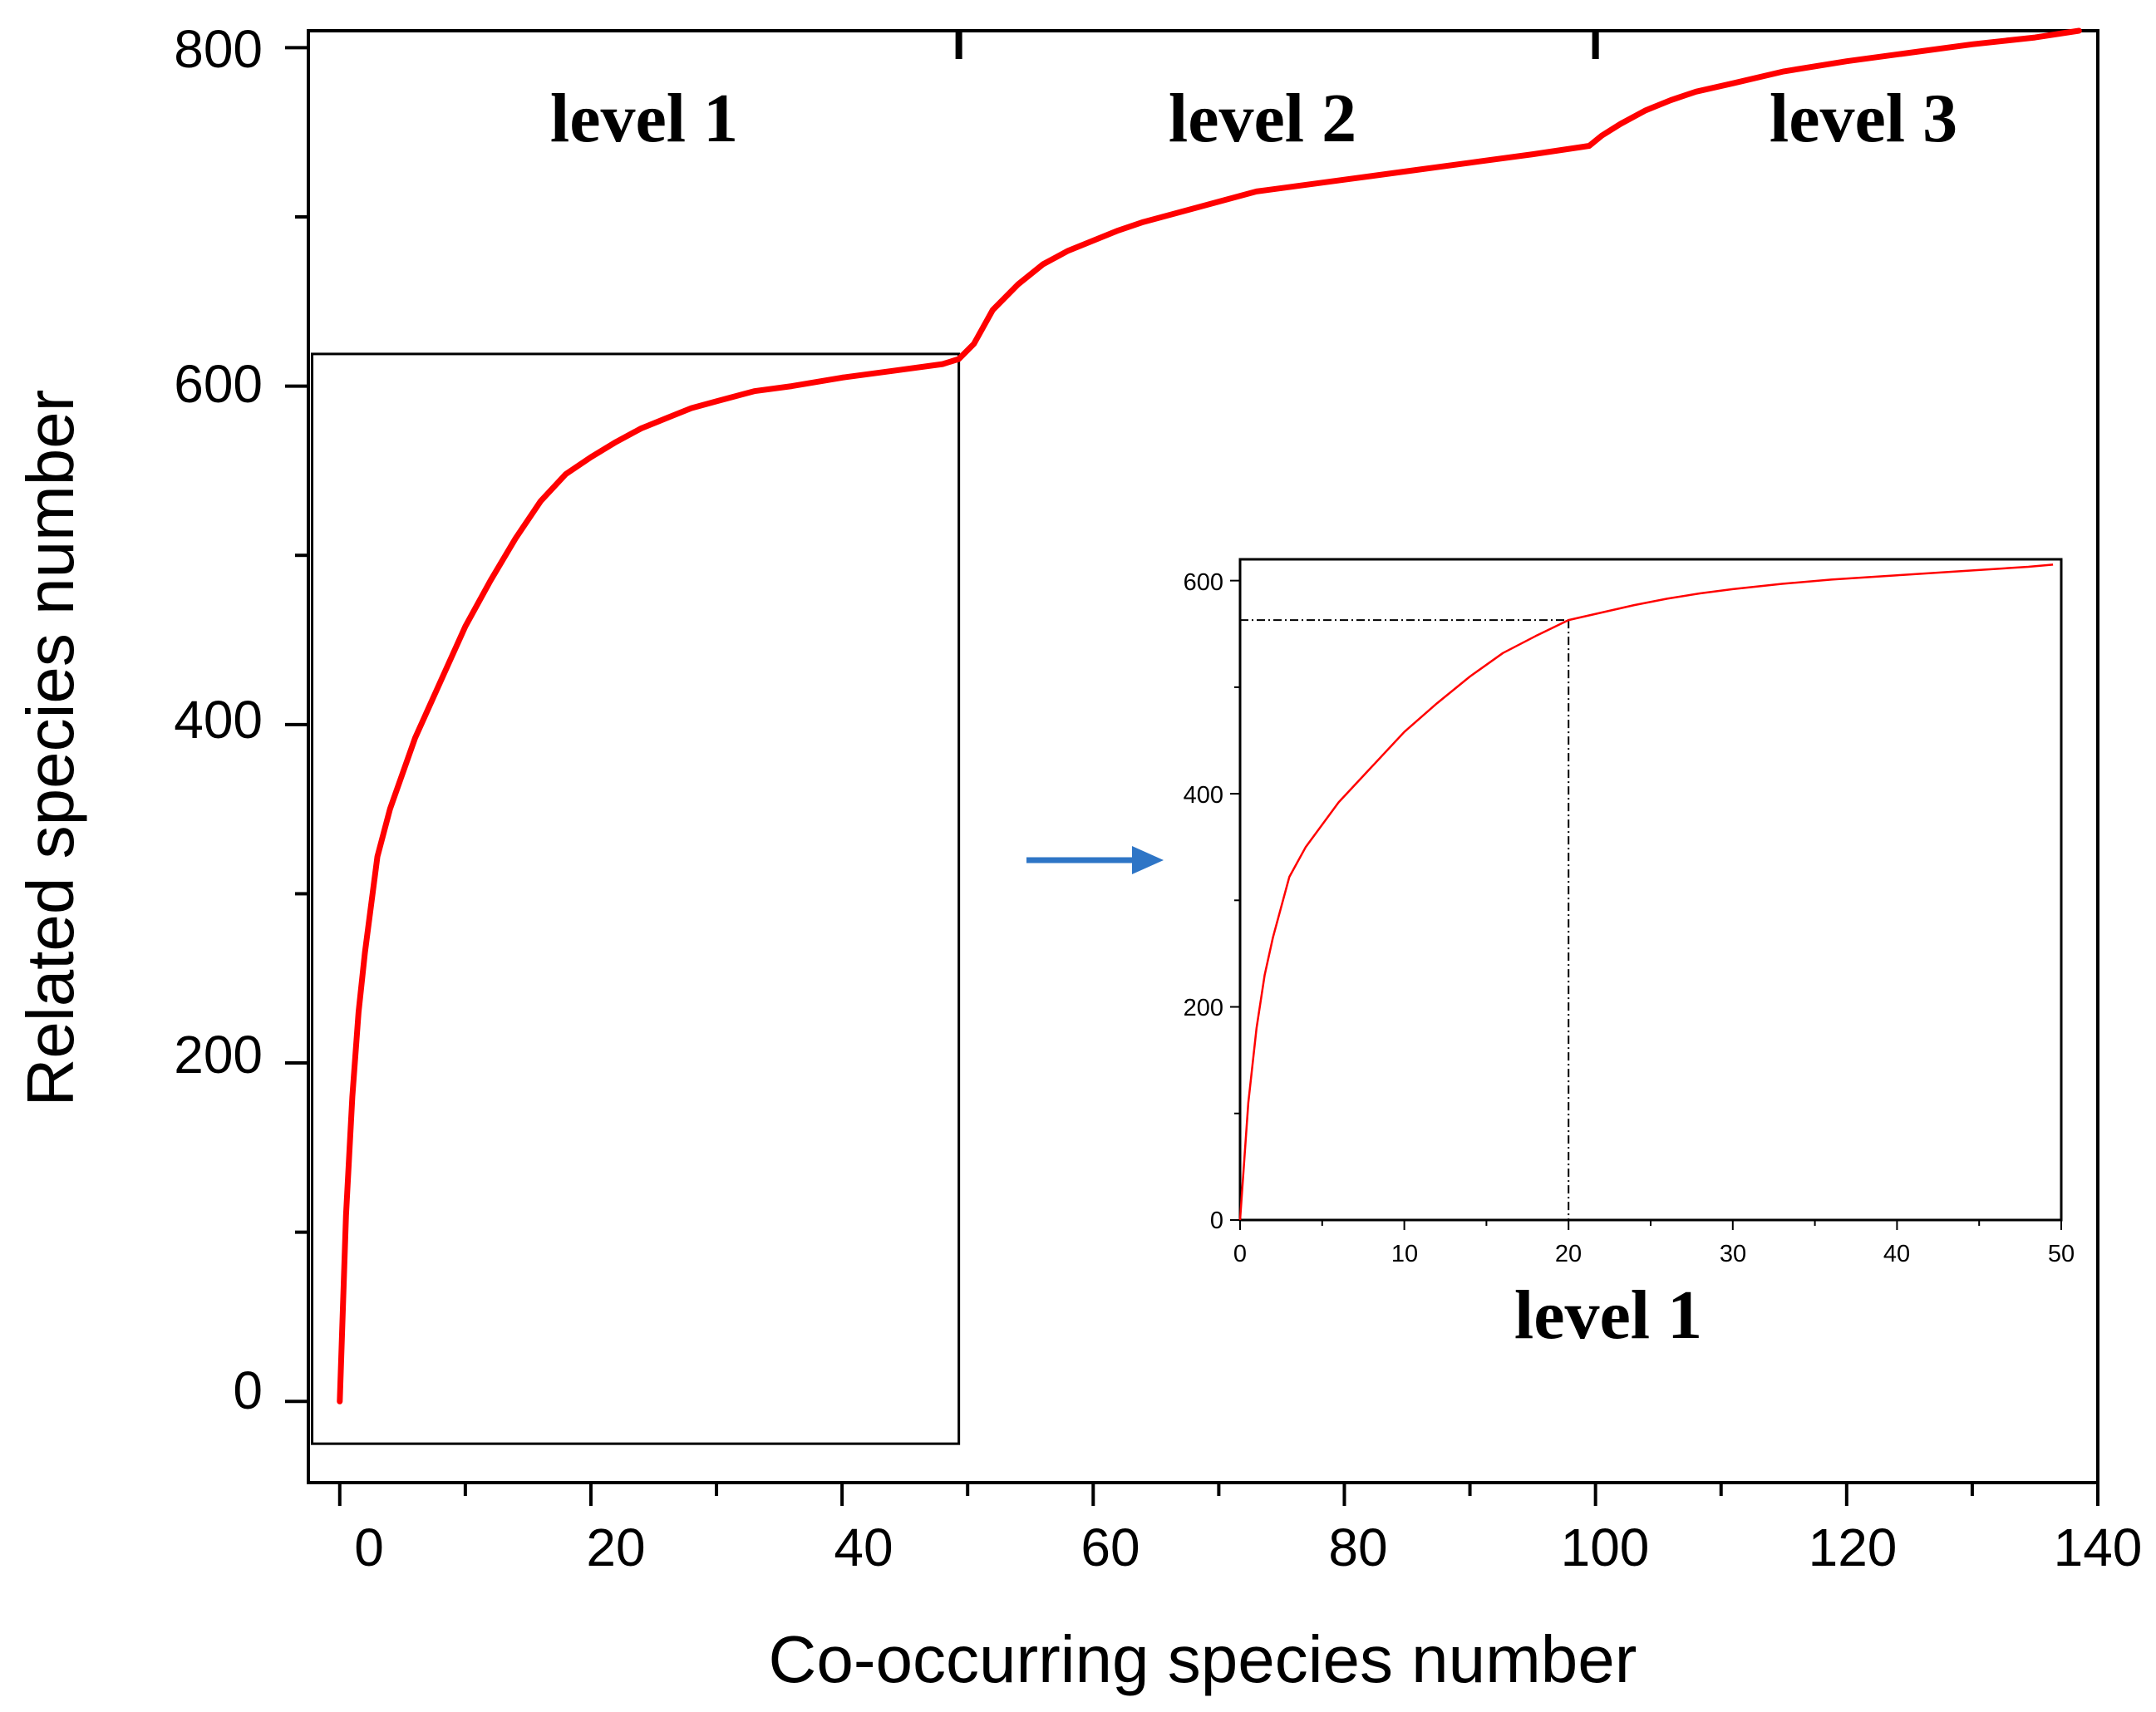  Describe the element at coordinates (1262, 118) in the screenshot. I see `level-label-2: level 2` at that location.